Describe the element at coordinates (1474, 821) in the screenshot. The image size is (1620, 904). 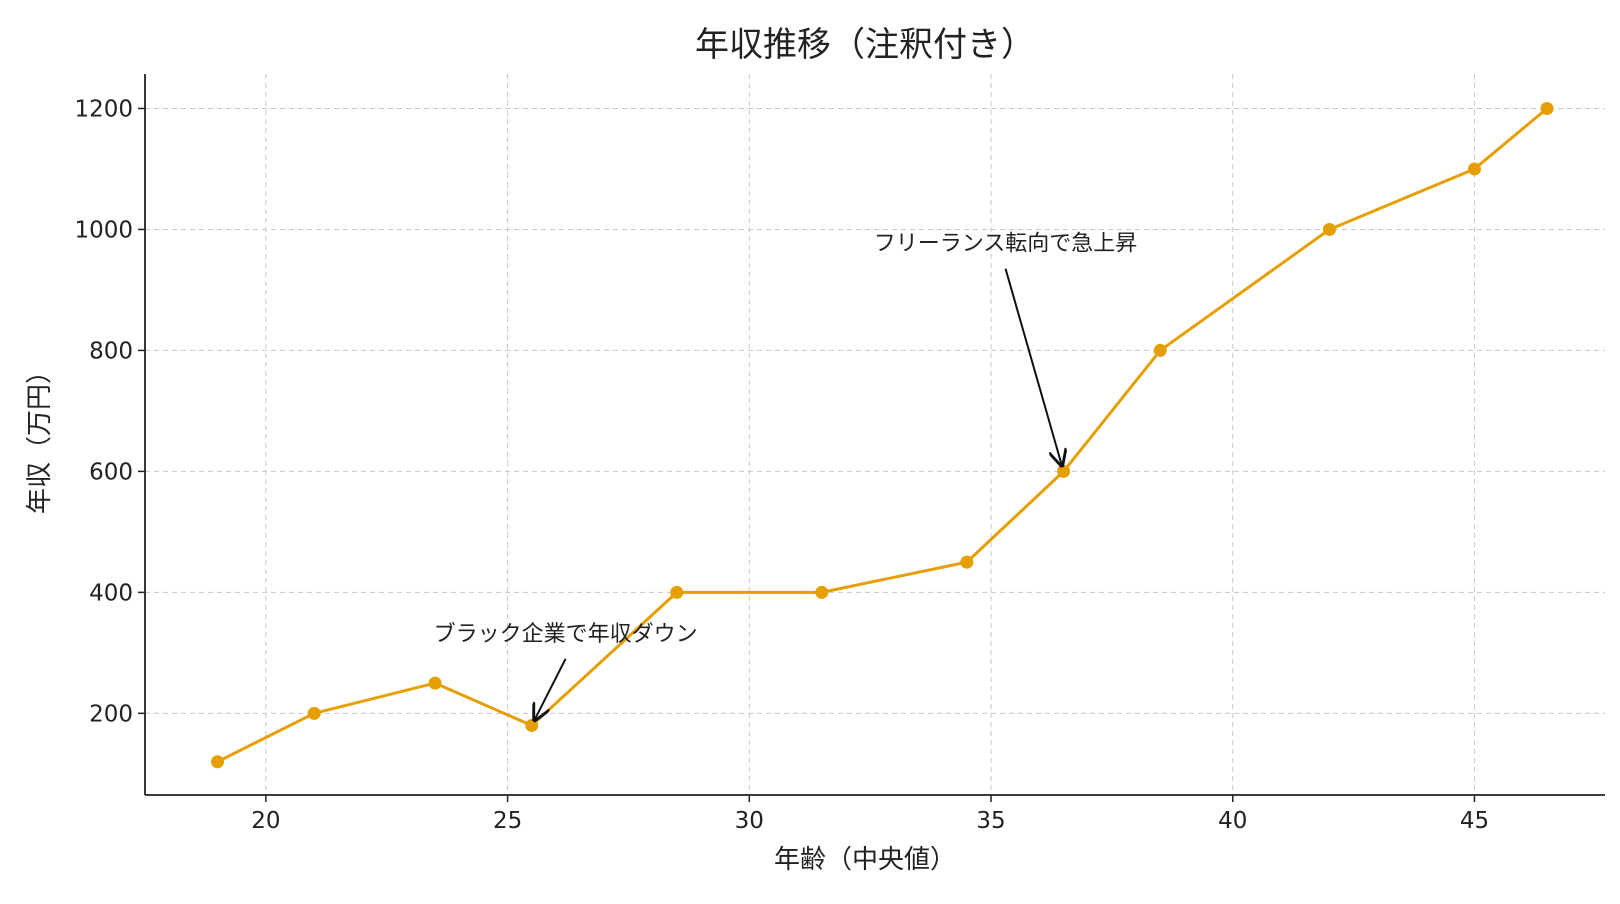
I see `x-tick-label: 45` at that location.